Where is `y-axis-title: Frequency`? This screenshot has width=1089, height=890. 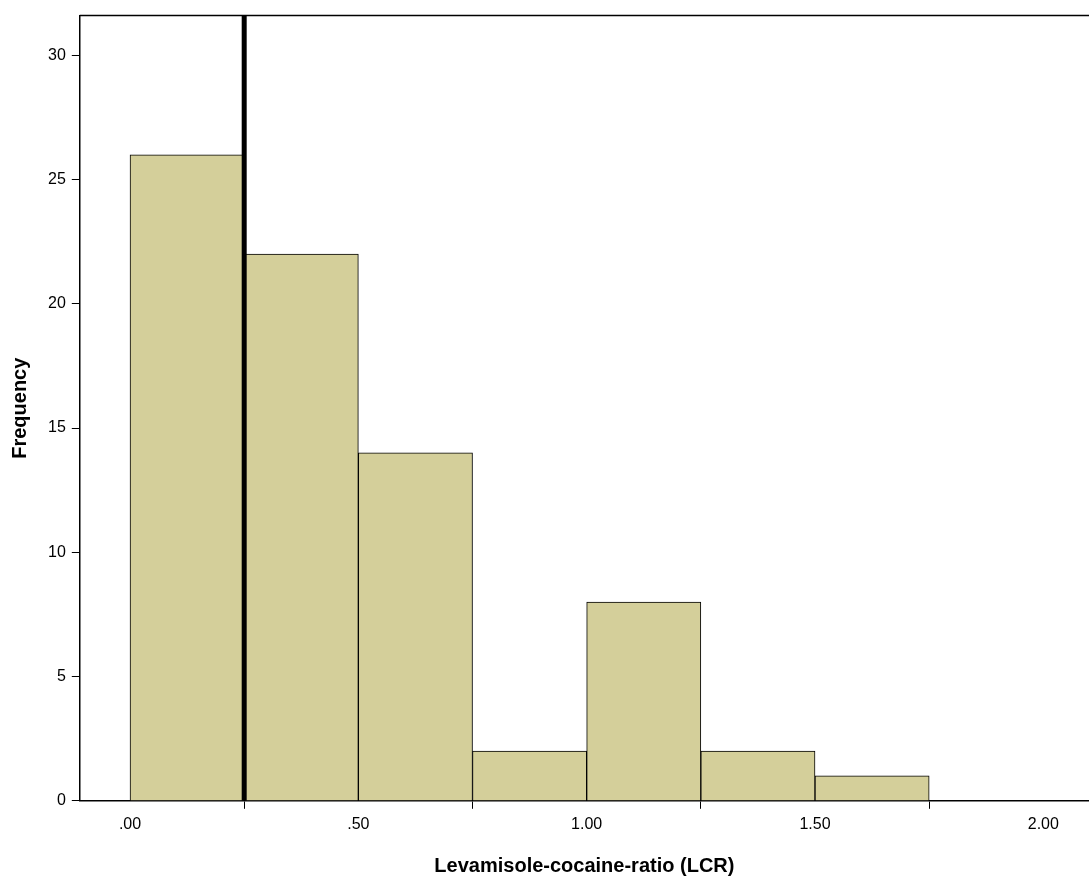
y-axis-title: Frequency is located at coordinates (18, 407).